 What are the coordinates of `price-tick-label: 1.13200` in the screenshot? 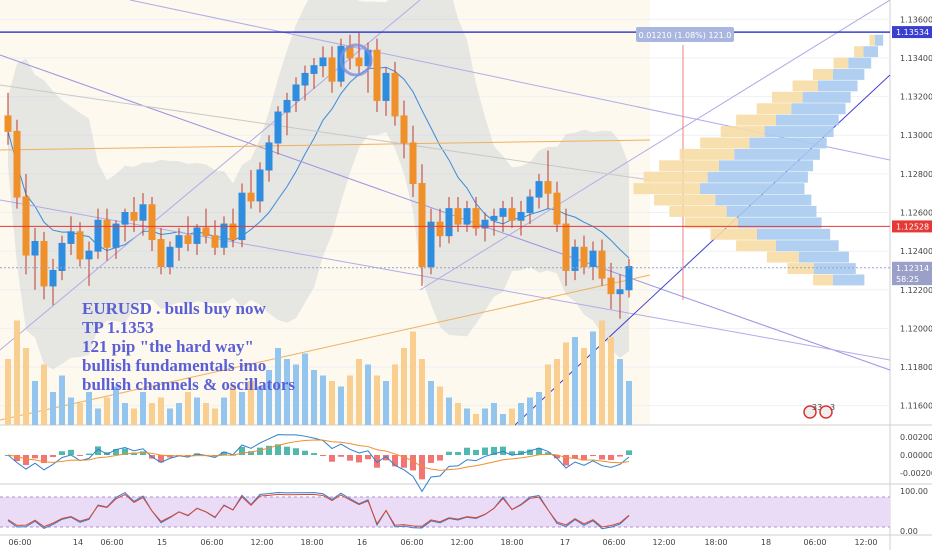 It's located at (916, 97).